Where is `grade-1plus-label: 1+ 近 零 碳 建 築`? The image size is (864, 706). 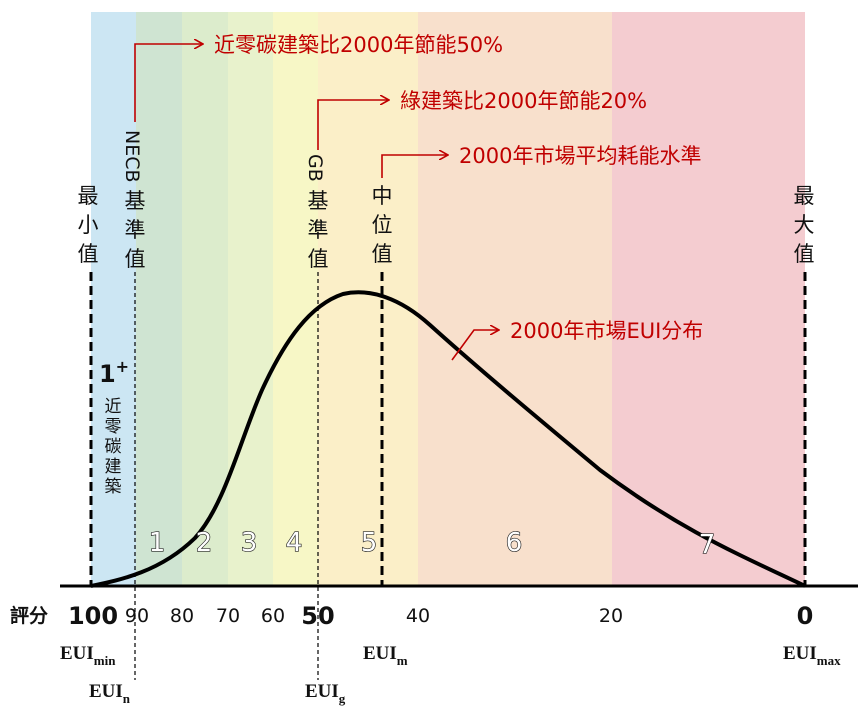
grade-1plus-label: 1+ 近 零 碳 建 築 is located at coordinates (114, 427).